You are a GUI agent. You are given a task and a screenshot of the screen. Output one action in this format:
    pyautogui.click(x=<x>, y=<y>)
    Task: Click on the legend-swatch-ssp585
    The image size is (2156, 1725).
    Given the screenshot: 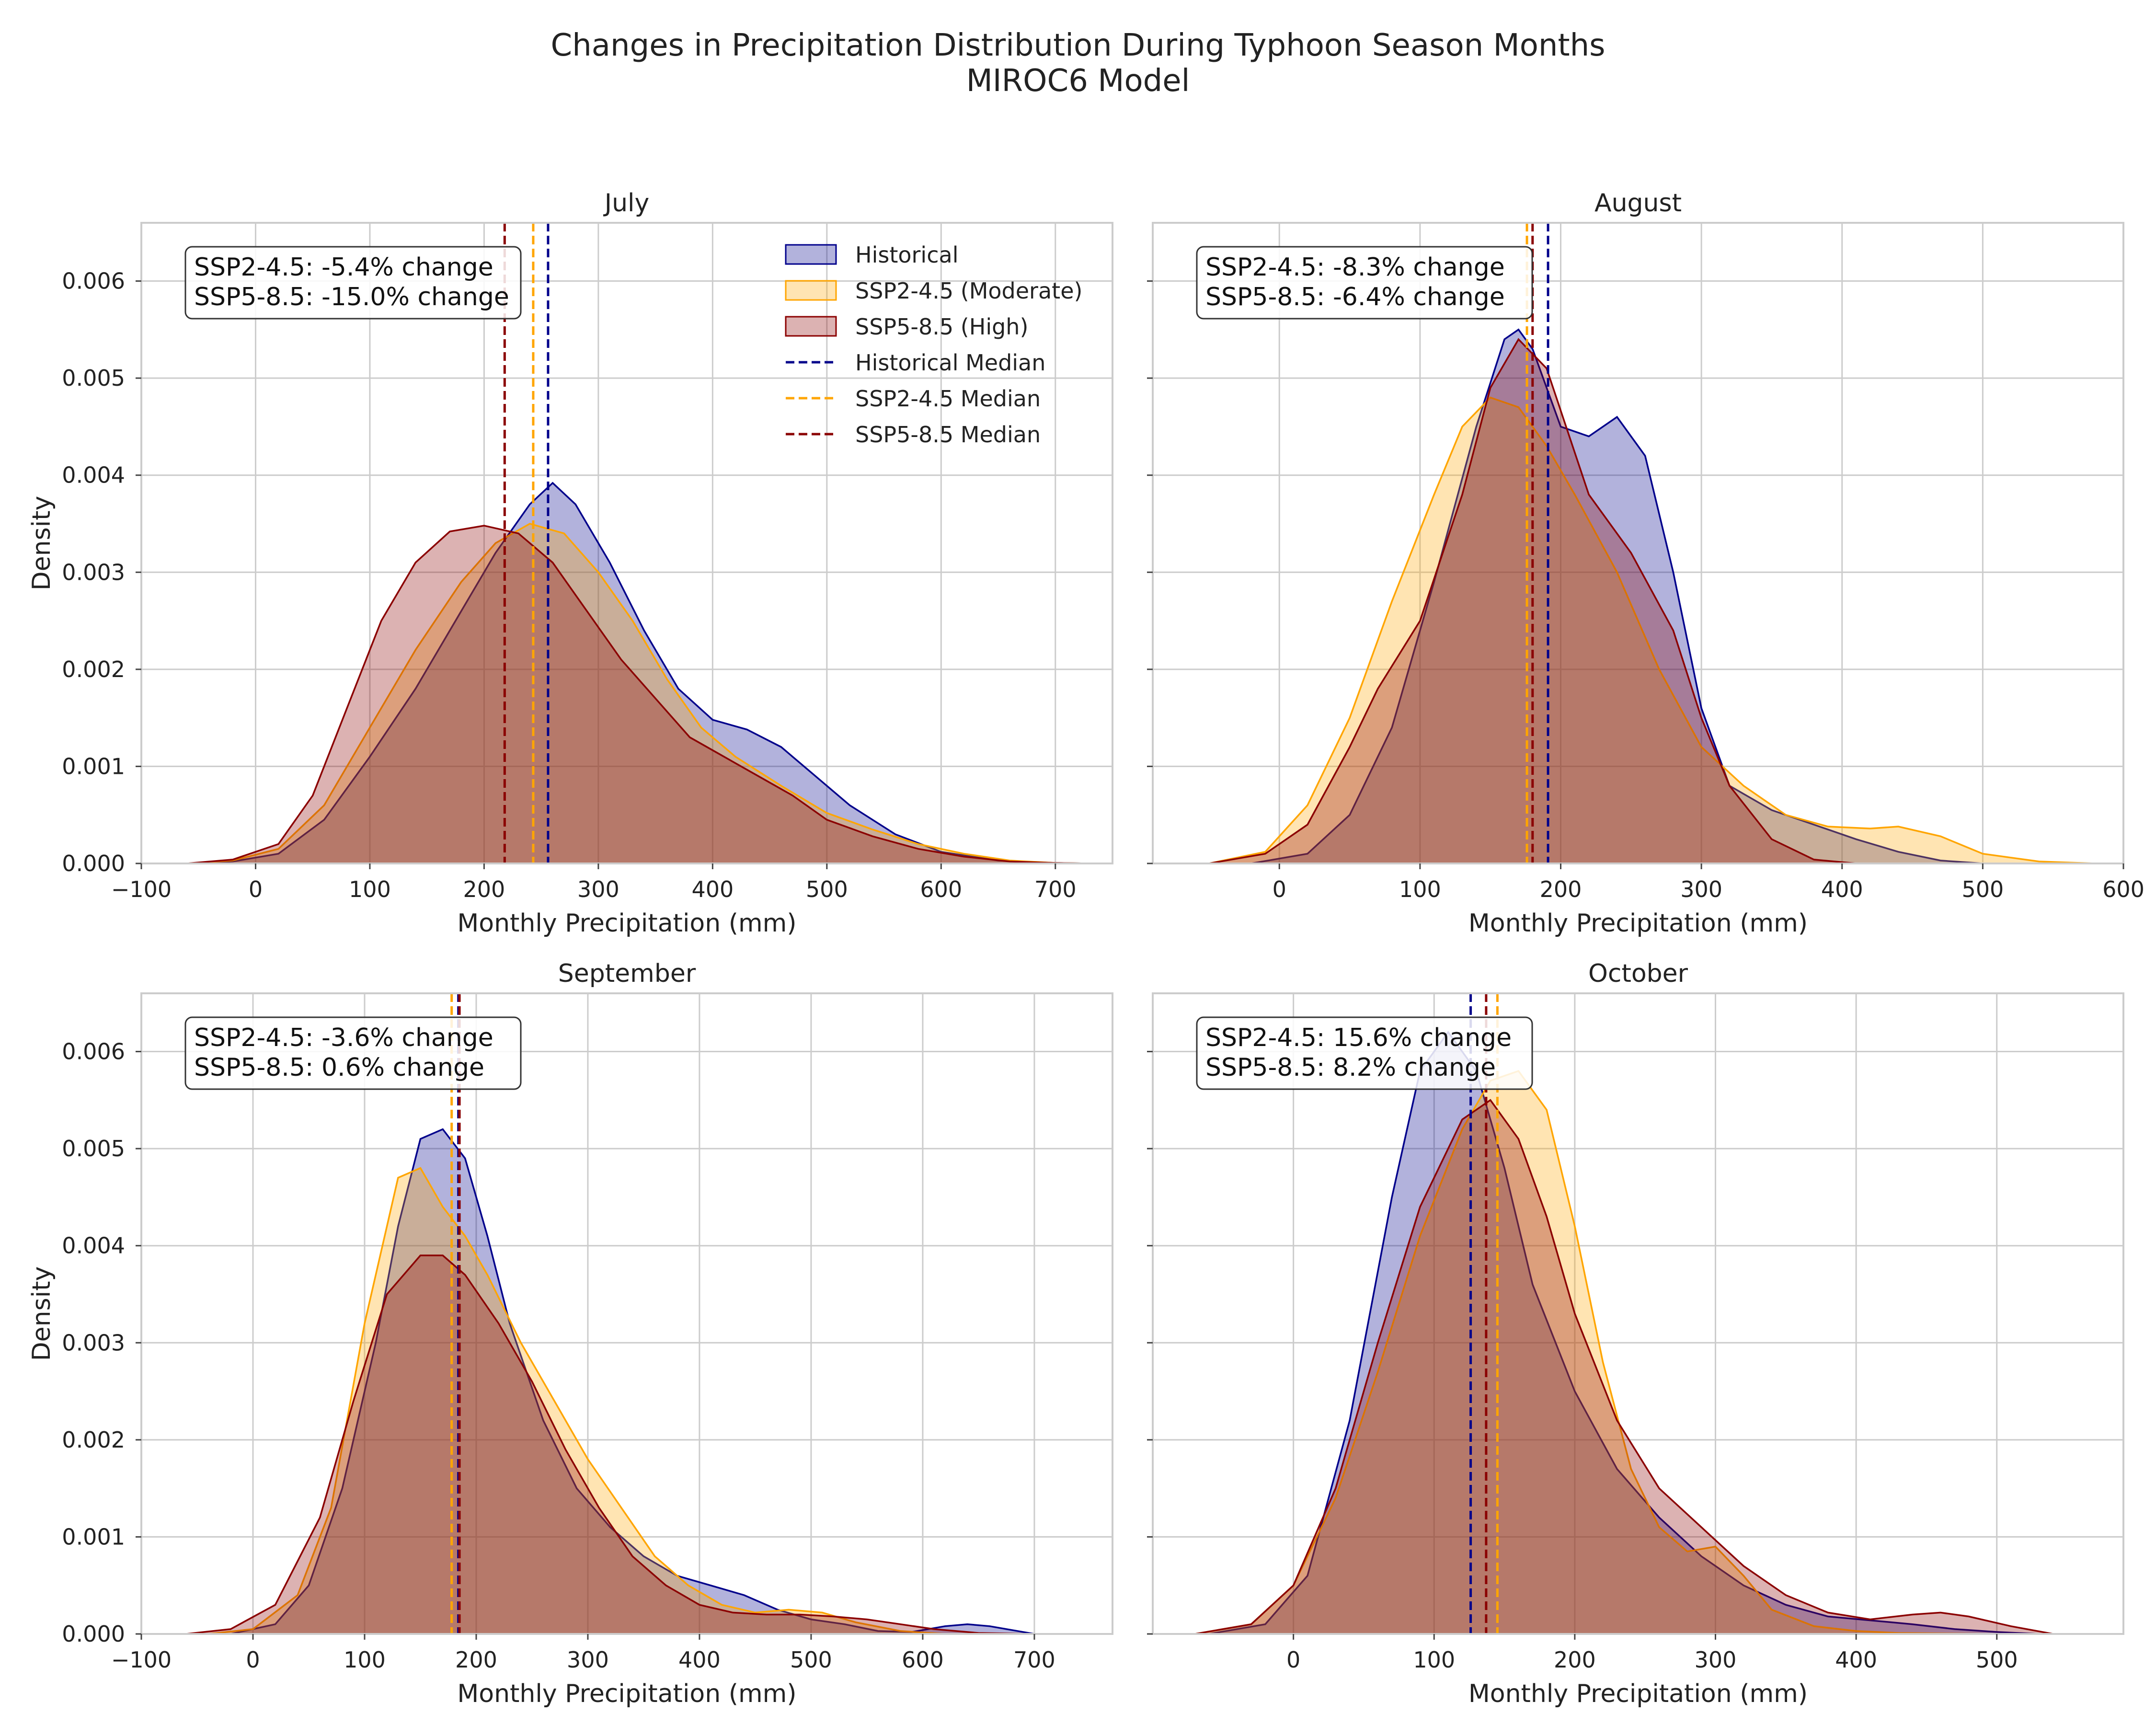 What is the action you would take?
    pyautogui.click(x=811, y=327)
    